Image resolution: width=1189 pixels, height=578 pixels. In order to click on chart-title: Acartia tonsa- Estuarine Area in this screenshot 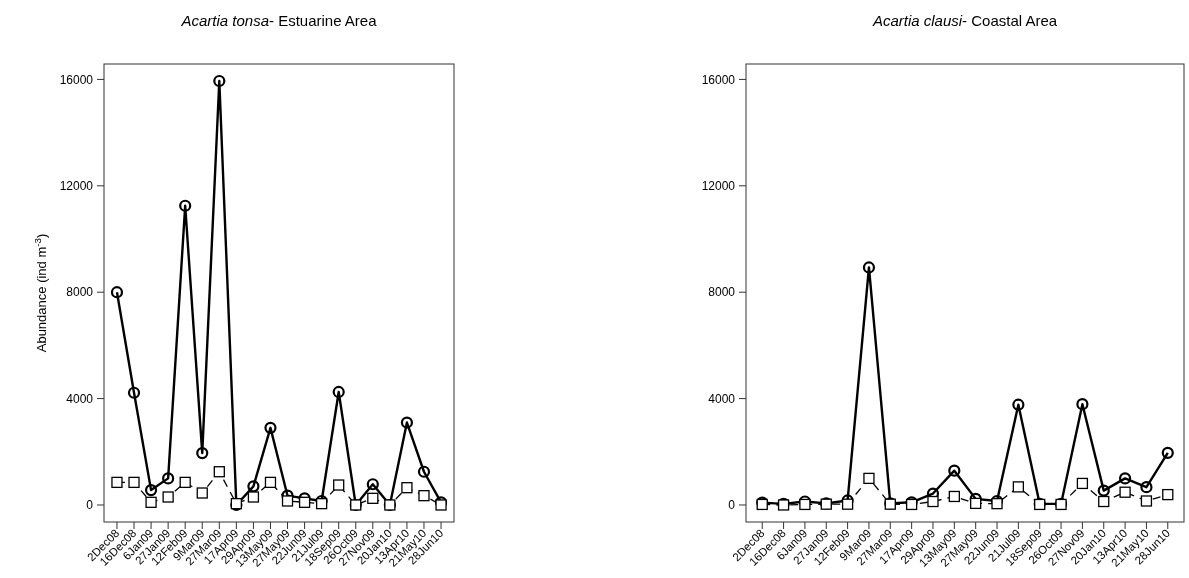, I will do `click(279, 20)`.